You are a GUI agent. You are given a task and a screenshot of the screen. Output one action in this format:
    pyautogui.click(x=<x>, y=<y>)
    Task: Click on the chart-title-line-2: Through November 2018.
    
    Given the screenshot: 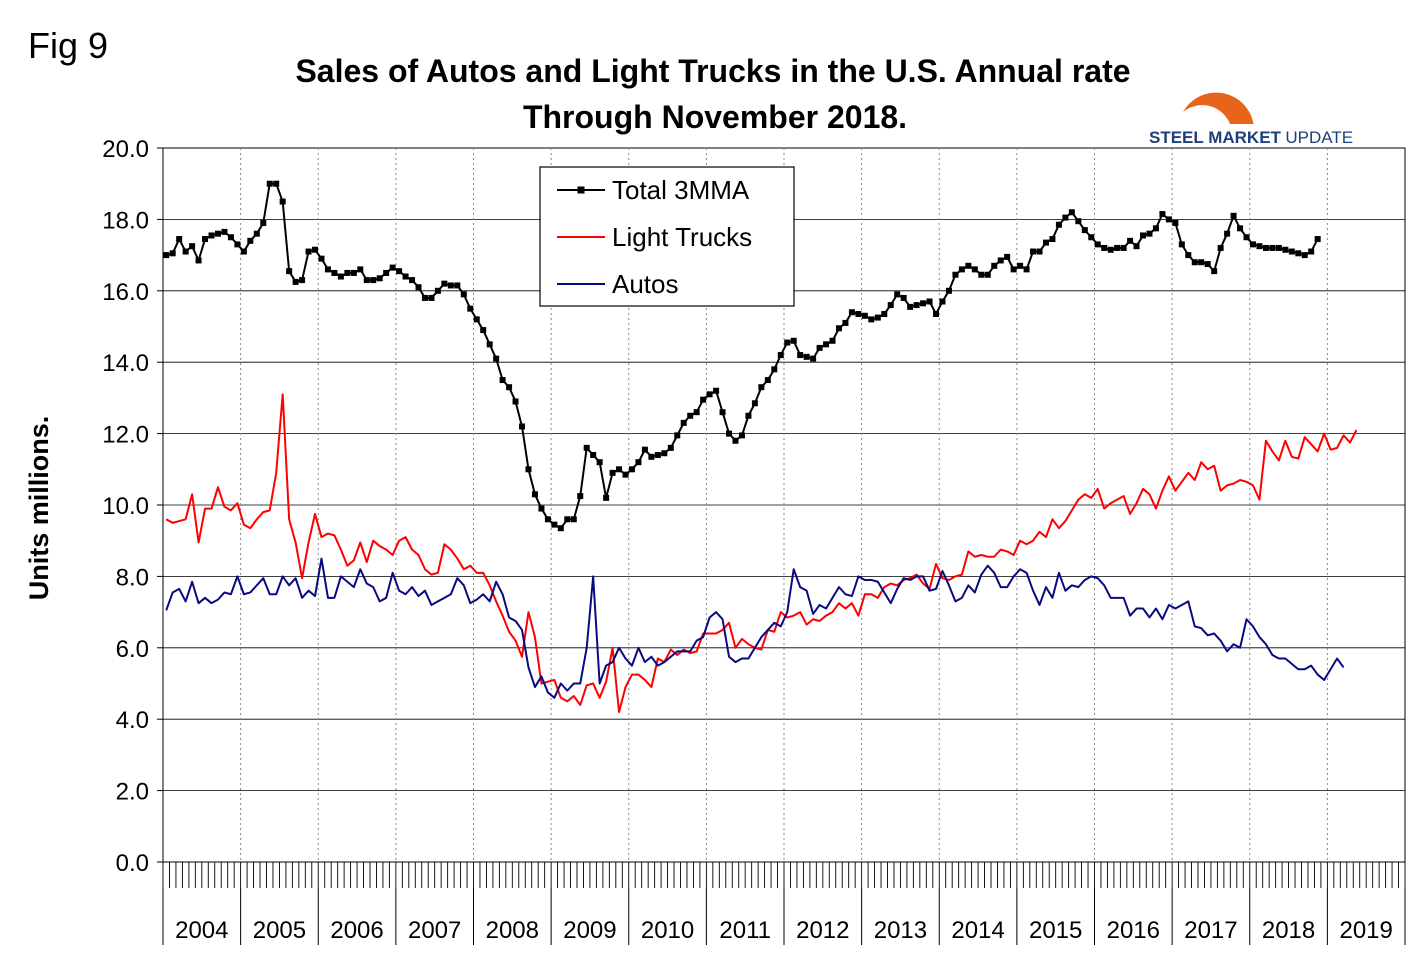 What is the action you would take?
    pyautogui.click(x=715, y=117)
    